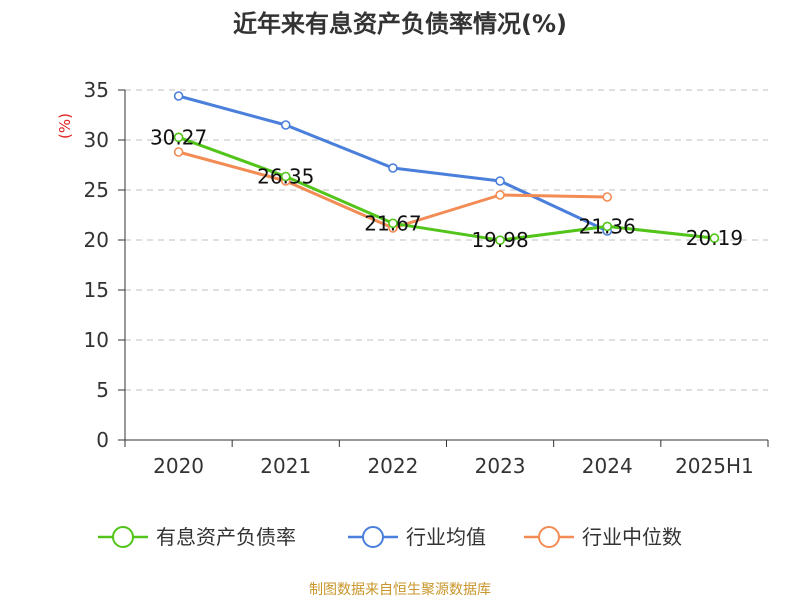 Image resolution: width=800 pixels, height=600 pixels. I want to click on data-label: 30.27, so click(178, 137).